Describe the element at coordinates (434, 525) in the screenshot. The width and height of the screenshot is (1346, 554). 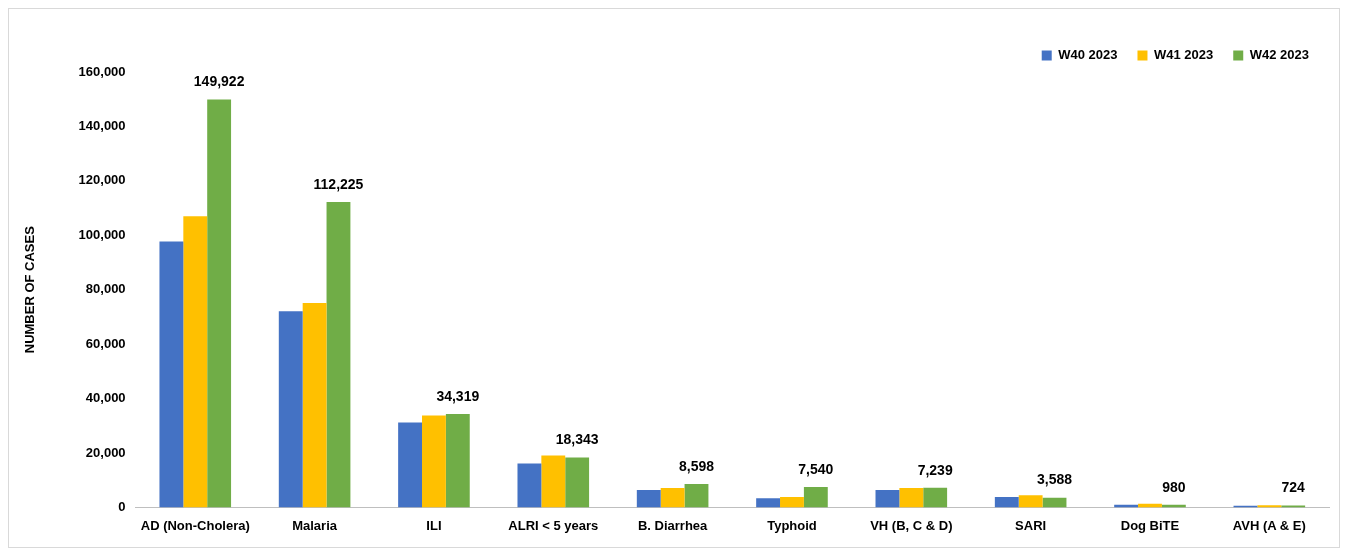
I see `x-tick-label: ILI` at that location.